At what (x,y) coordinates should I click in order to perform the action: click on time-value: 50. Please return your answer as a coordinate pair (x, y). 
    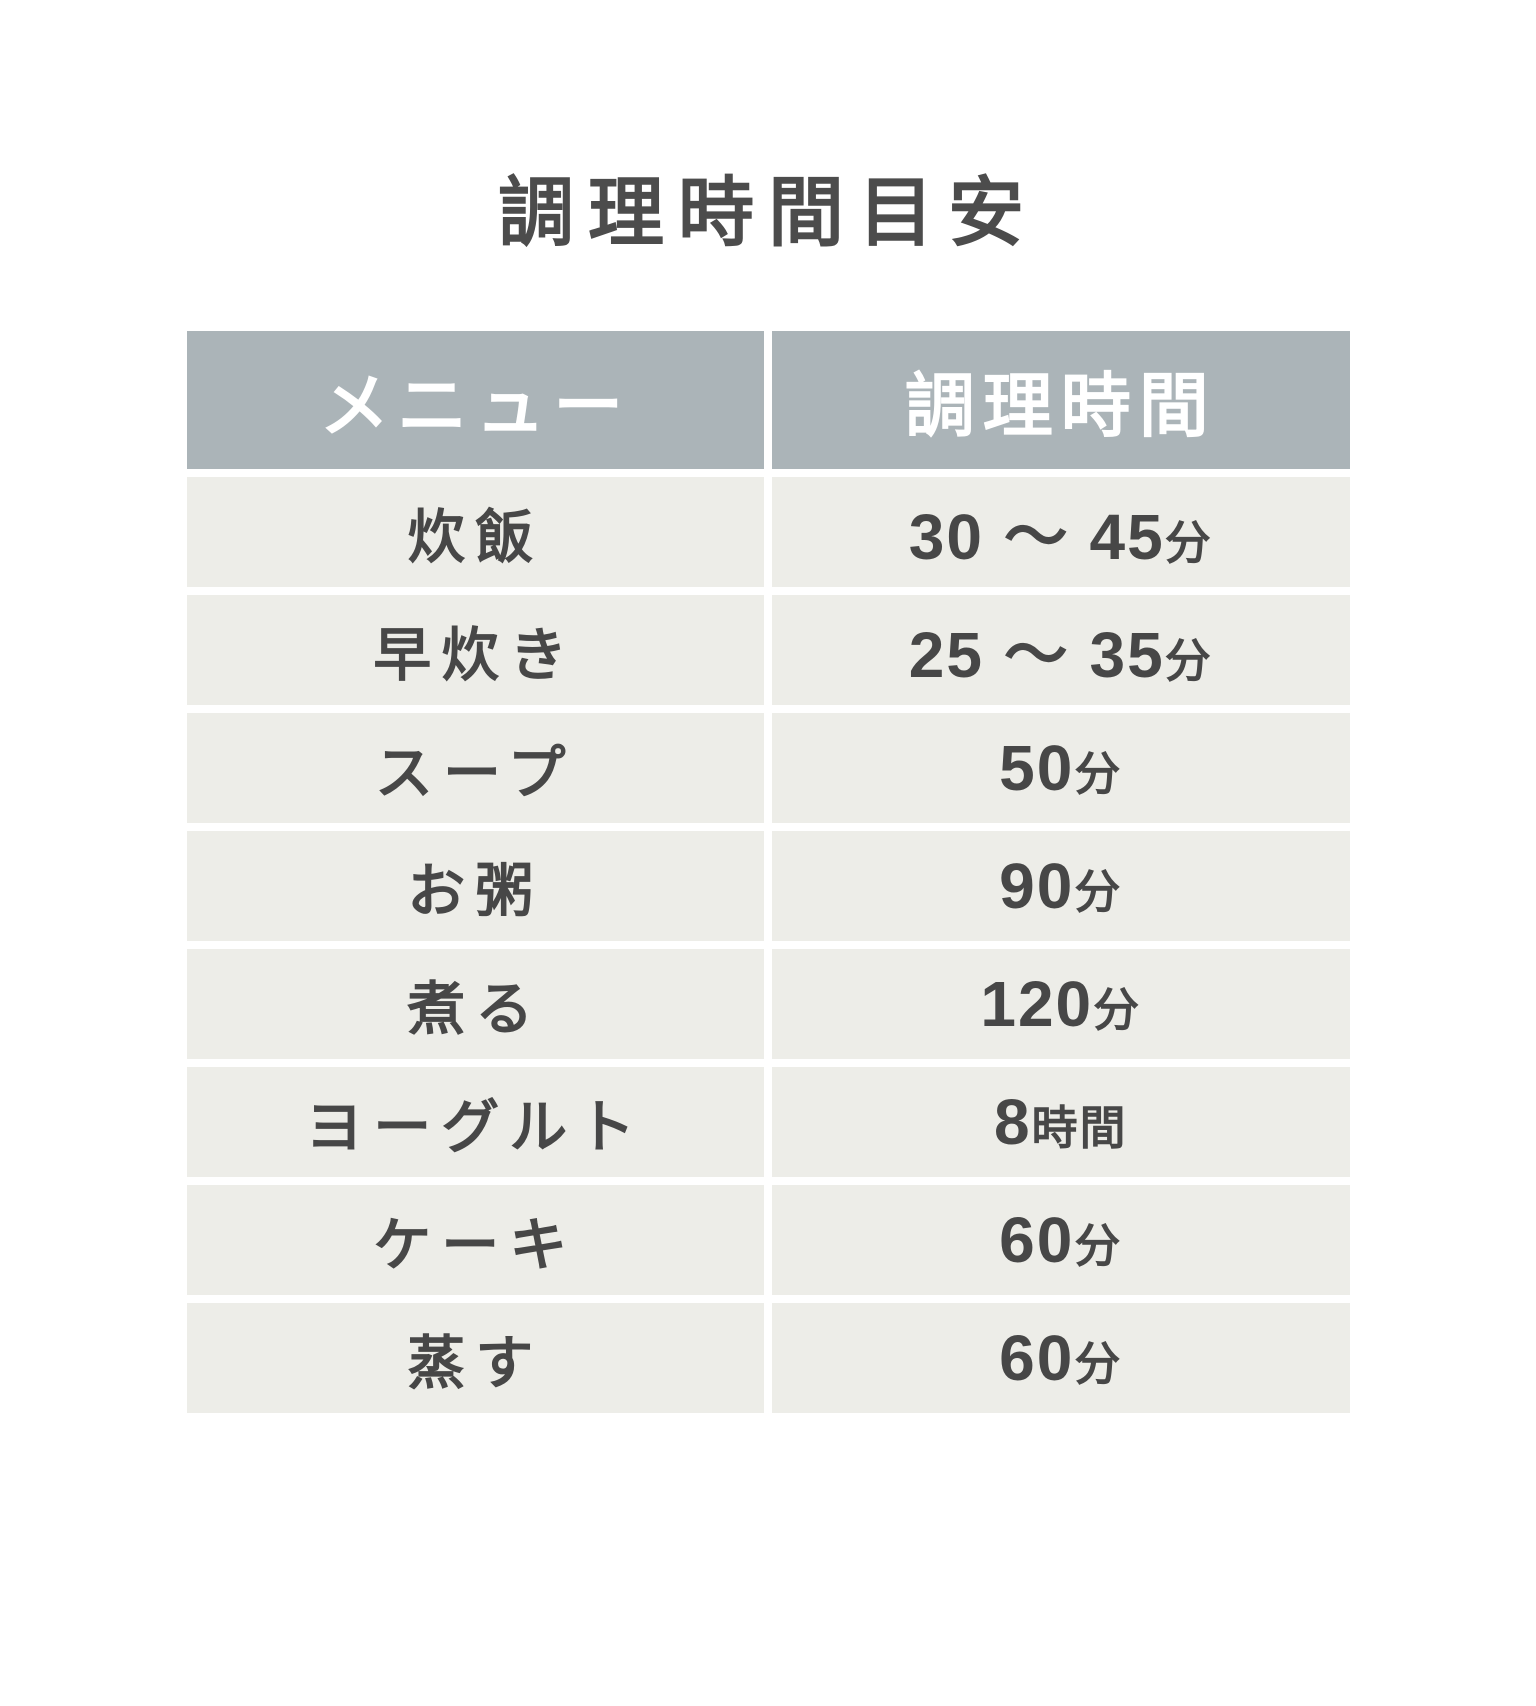
    Looking at the image, I should click on (1037, 768).